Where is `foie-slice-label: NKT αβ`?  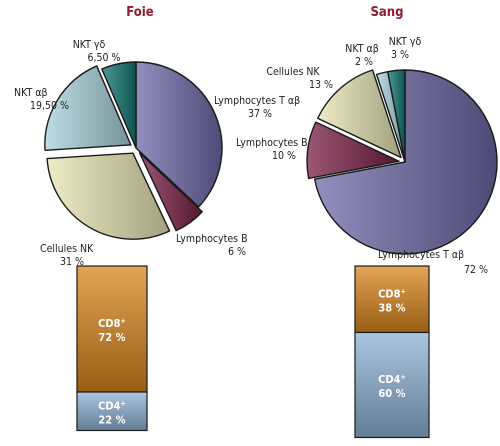
foie-slice-label: NKT αβ is located at coordinates (30, 93).